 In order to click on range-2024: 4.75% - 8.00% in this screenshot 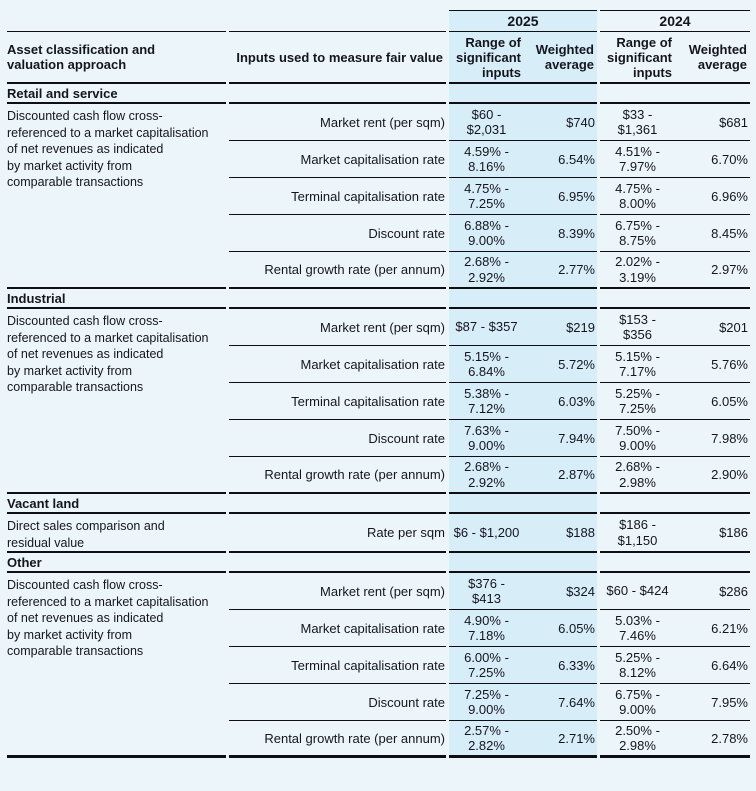, I will do `click(637, 196)`.